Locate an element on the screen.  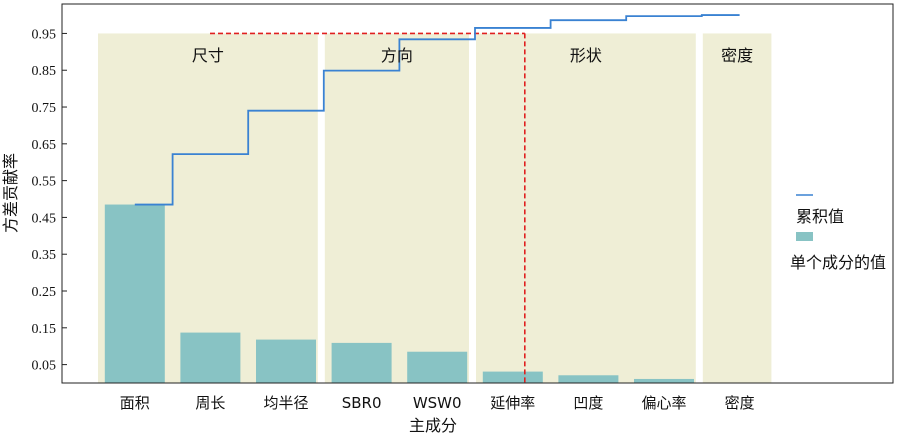
y-axis-title: 方差贡献率 is located at coordinates (10, 193).